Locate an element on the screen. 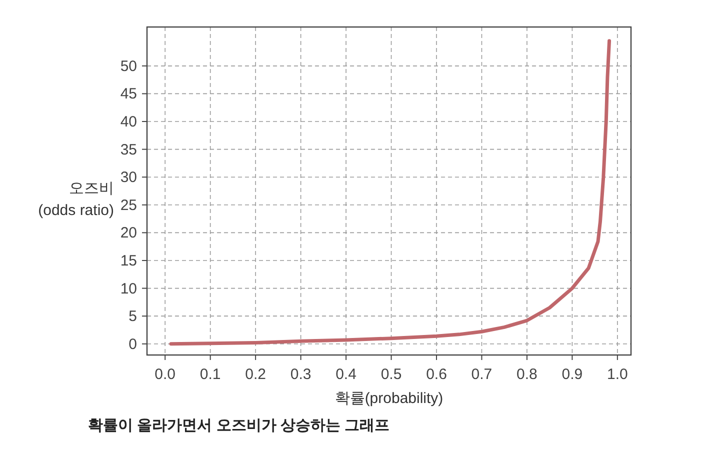  x-tick-label: 0.3 is located at coordinates (301, 374).